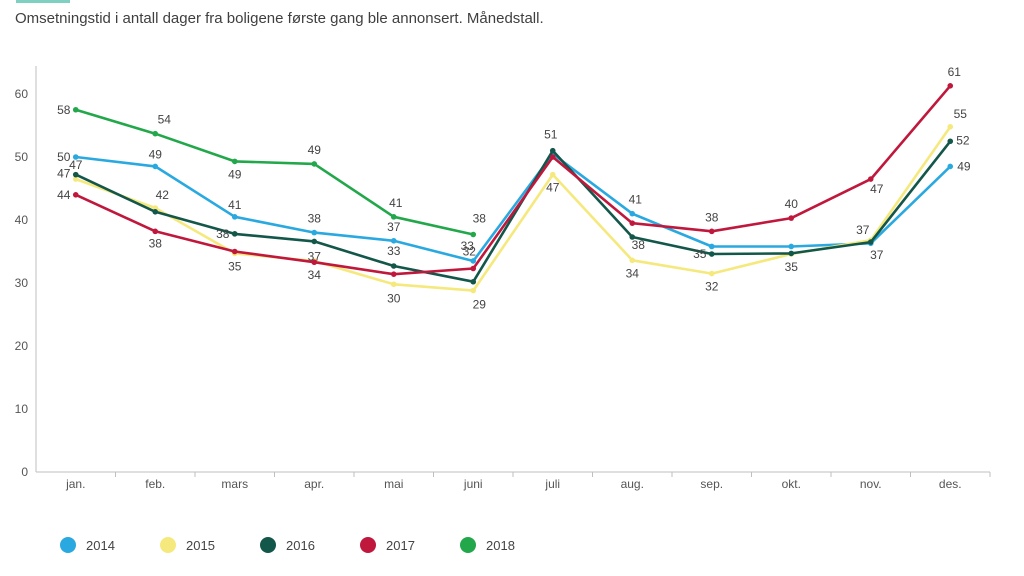  I want to click on x-tick-label: aug., so click(632, 484).